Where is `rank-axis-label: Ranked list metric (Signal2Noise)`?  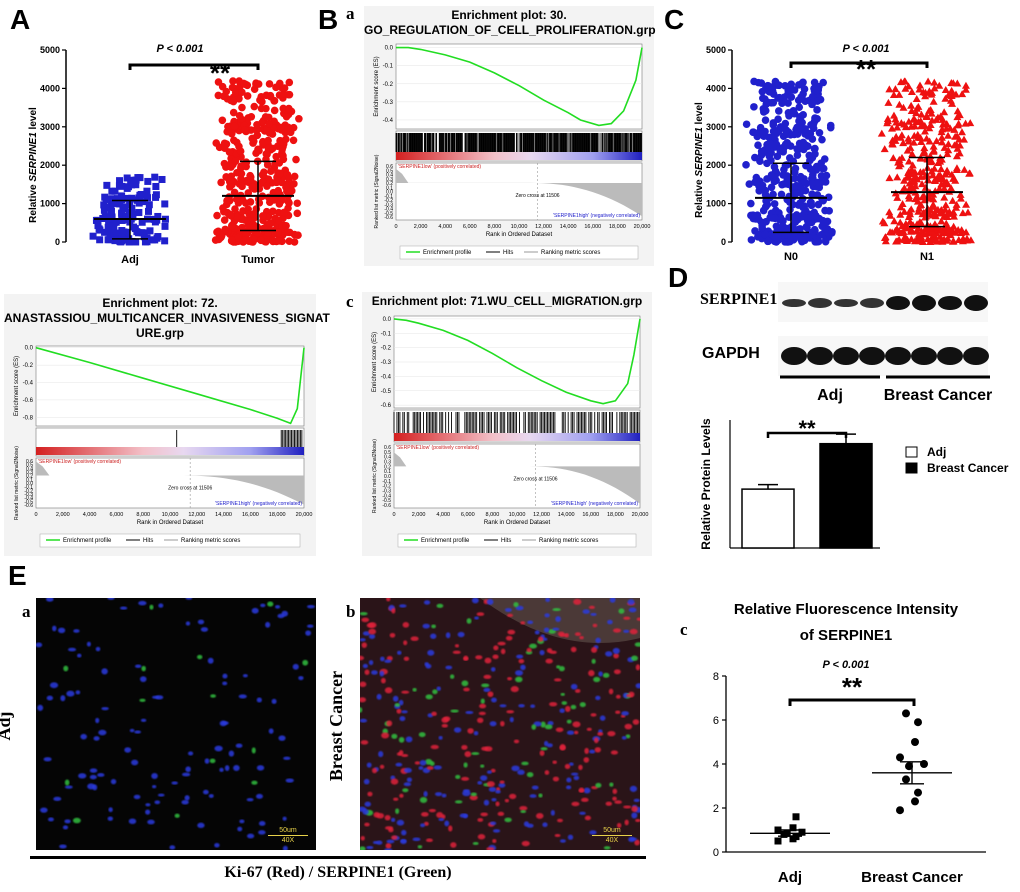 rank-axis-label: Ranked list metric (Signal2Noise) is located at coordinates (375, 476).